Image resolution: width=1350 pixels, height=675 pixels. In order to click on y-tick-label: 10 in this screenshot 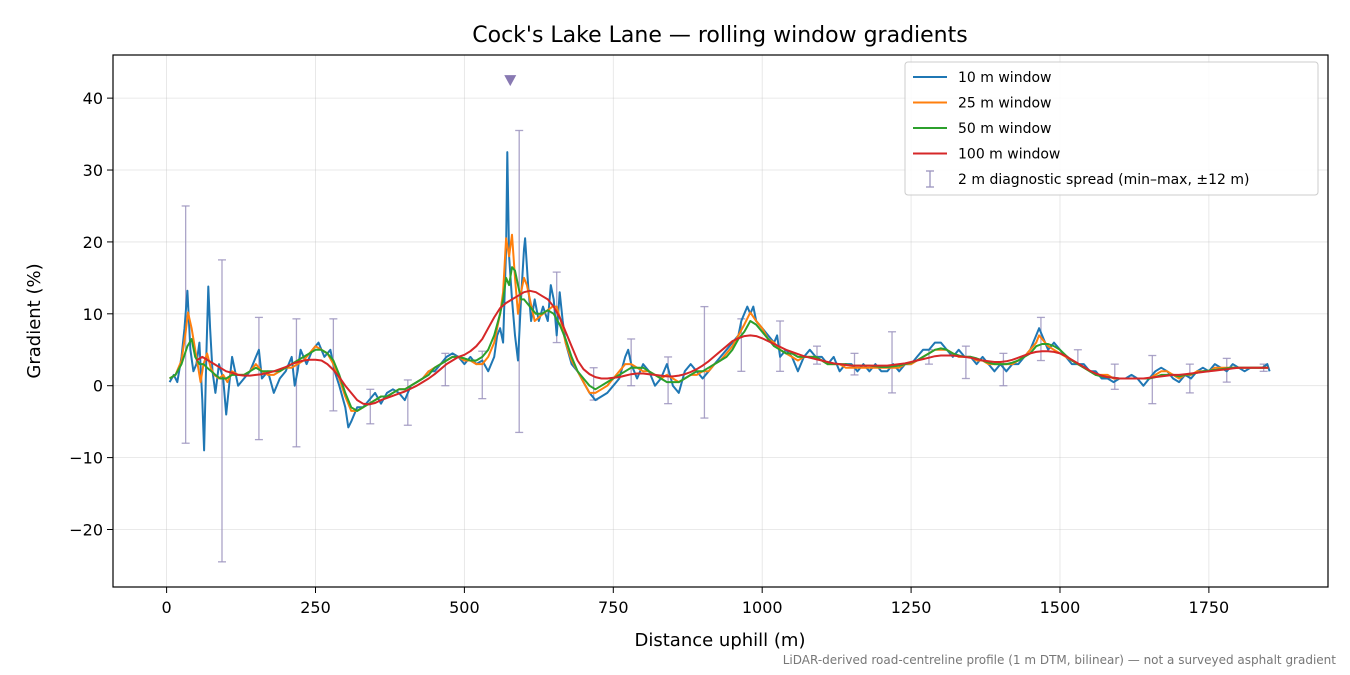, I will do `click(93, 314)`.